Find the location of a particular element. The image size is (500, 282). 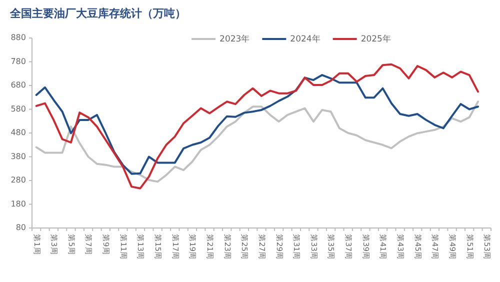

y-tick-label: 380 is located at coordinates (18, 156).